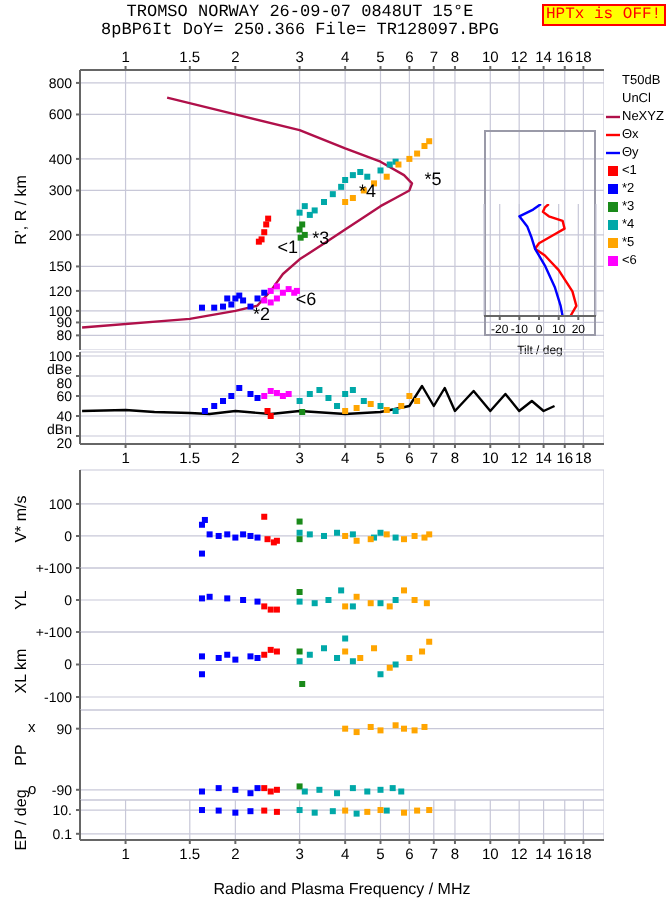 The image size is (670, 902). What do you see at coordinates (288, 246) in the screenshot?
I see `annotation: <1` at bounding box center [288, 246].